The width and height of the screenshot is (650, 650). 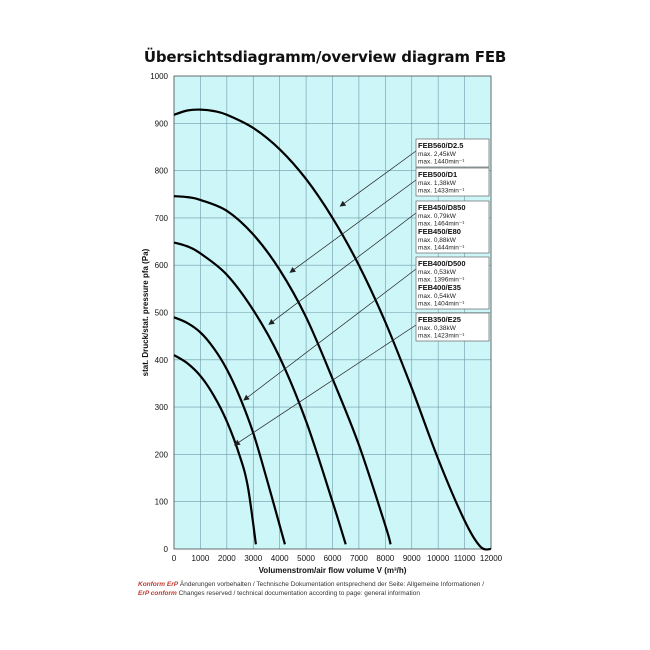 I want to click on y-tick-6: 600, so click(x=162, y=265).